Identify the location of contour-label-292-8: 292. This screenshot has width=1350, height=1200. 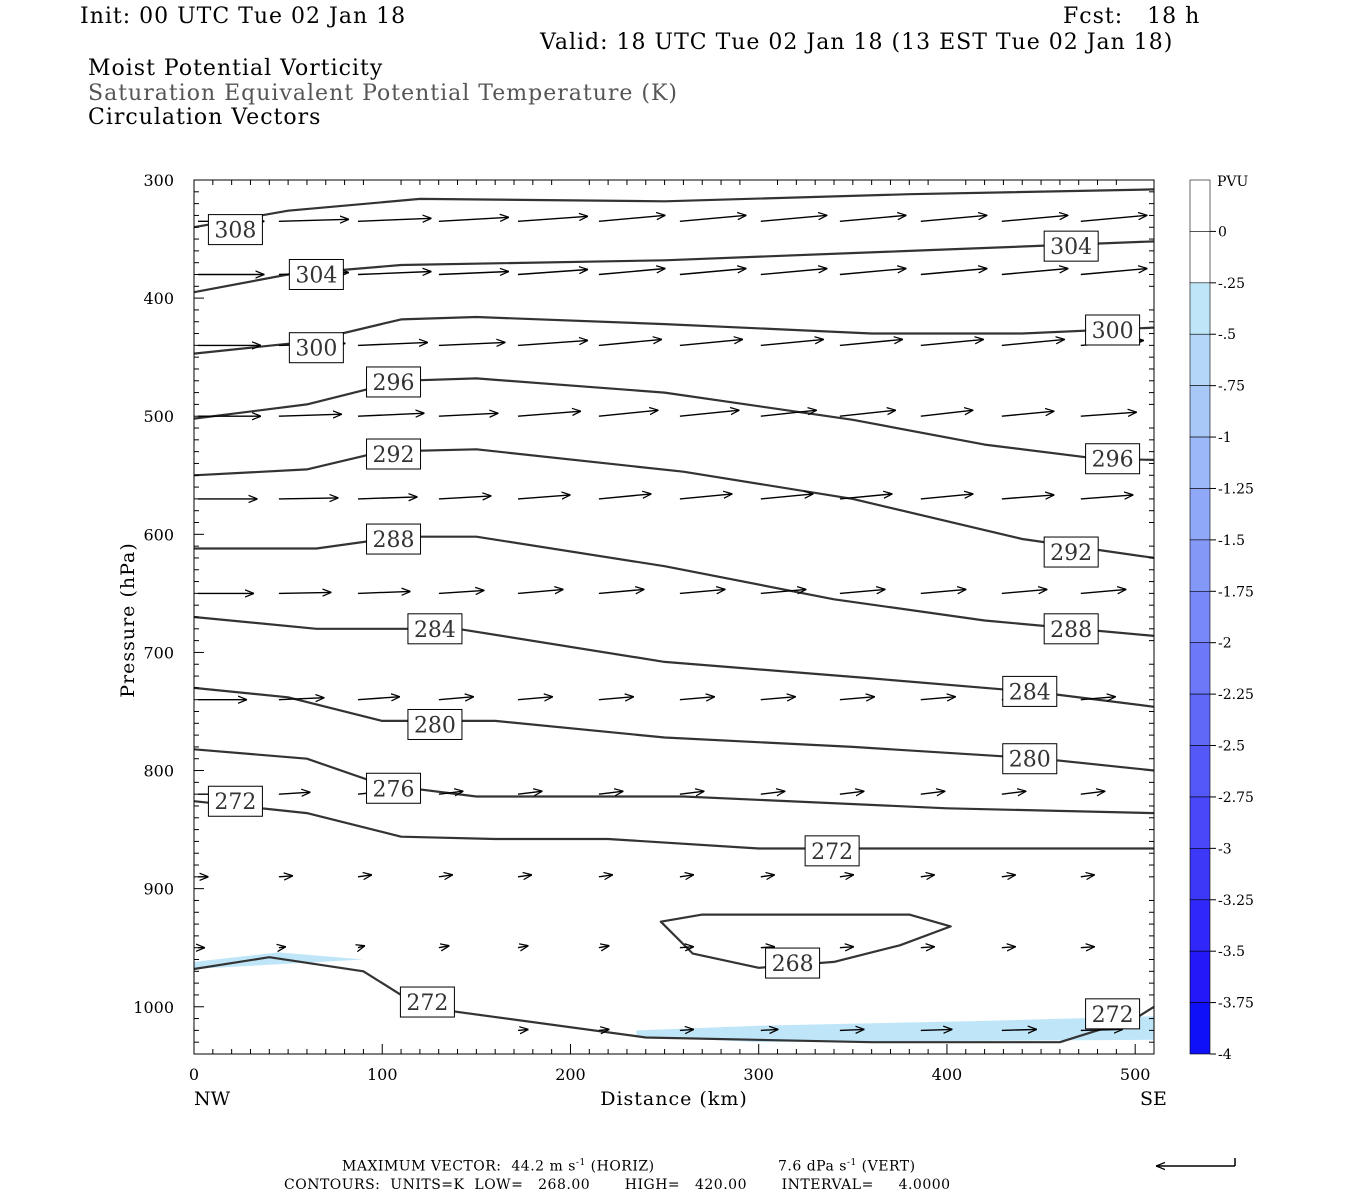
(1071, 553).